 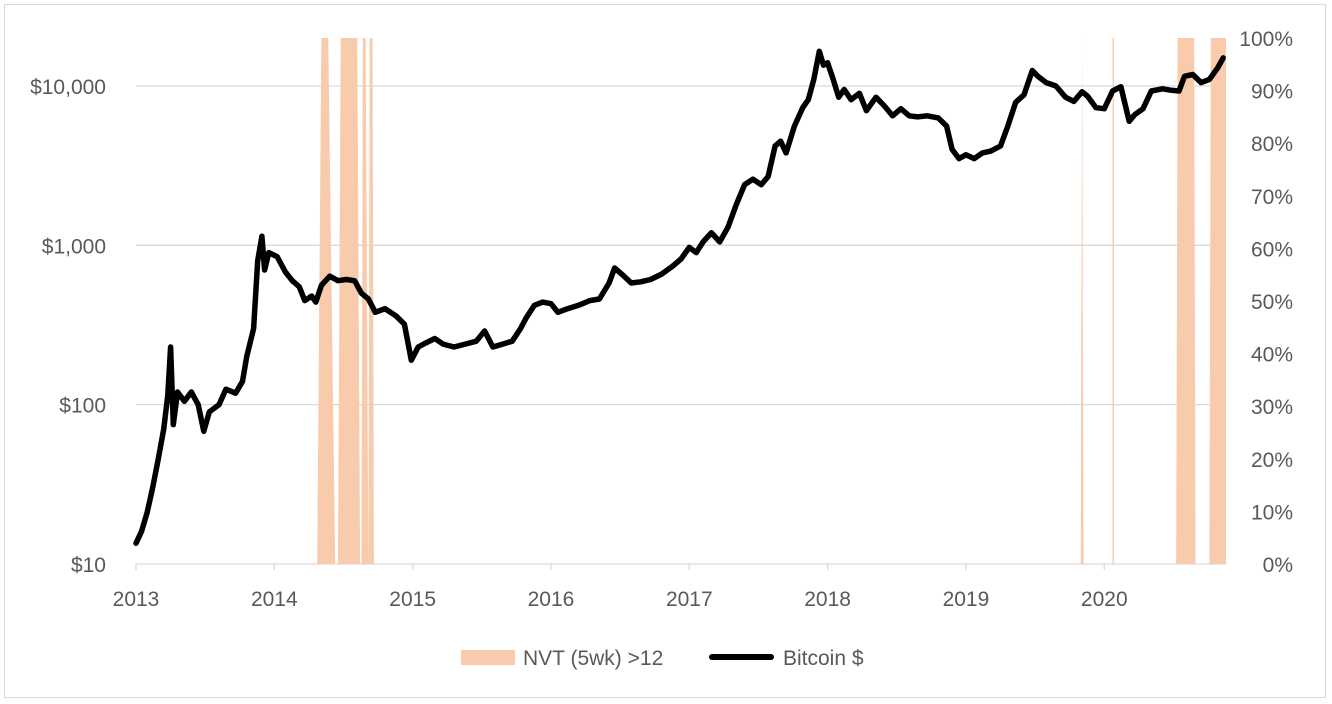 I want to click on y-axis-left: $10 $100 $1,000 $10,000, so click(x=68, y=326).